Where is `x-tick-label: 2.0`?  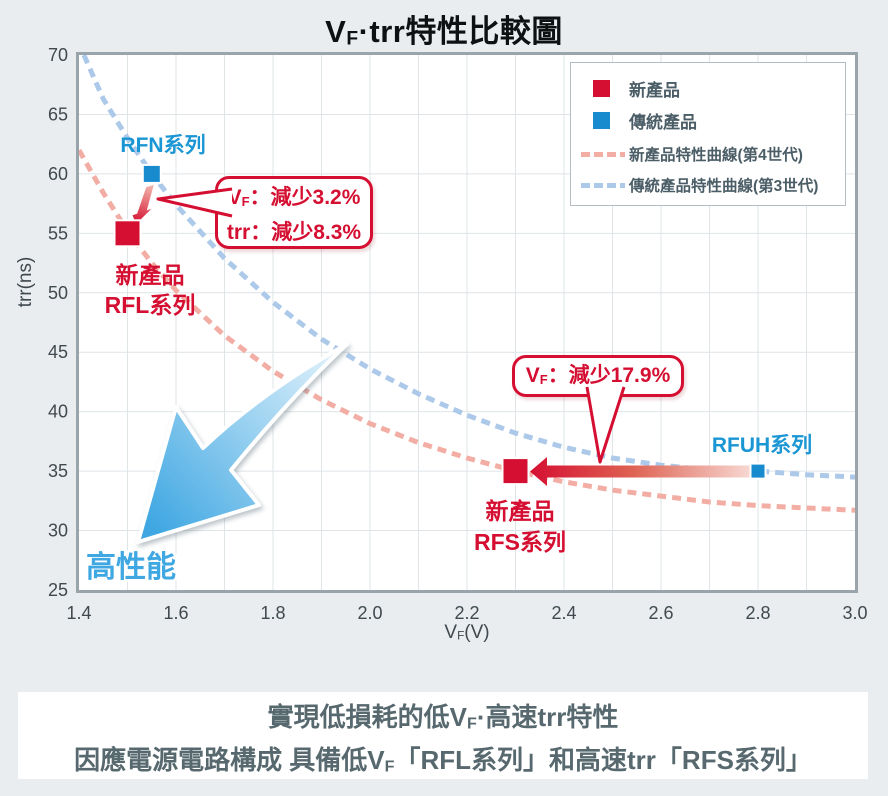
x-tick-label: 2.0 is located at coordinates (369, 613).